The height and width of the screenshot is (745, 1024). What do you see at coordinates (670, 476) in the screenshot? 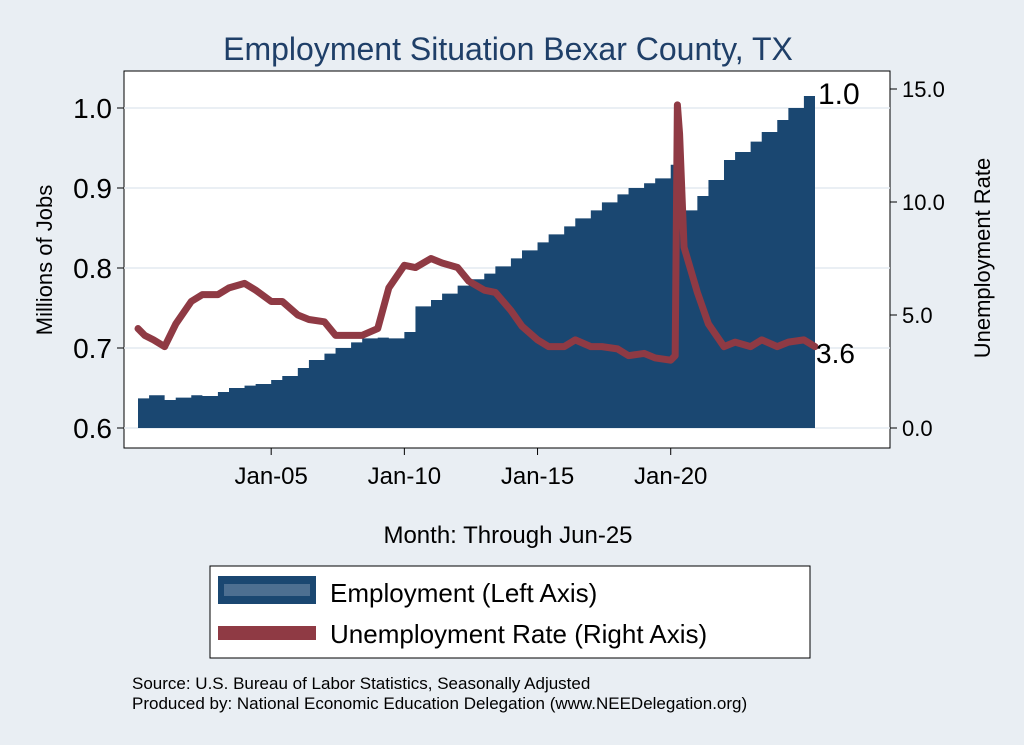
I see `x-tick-label-3: Jan-20` at bounding box center [670, 476].